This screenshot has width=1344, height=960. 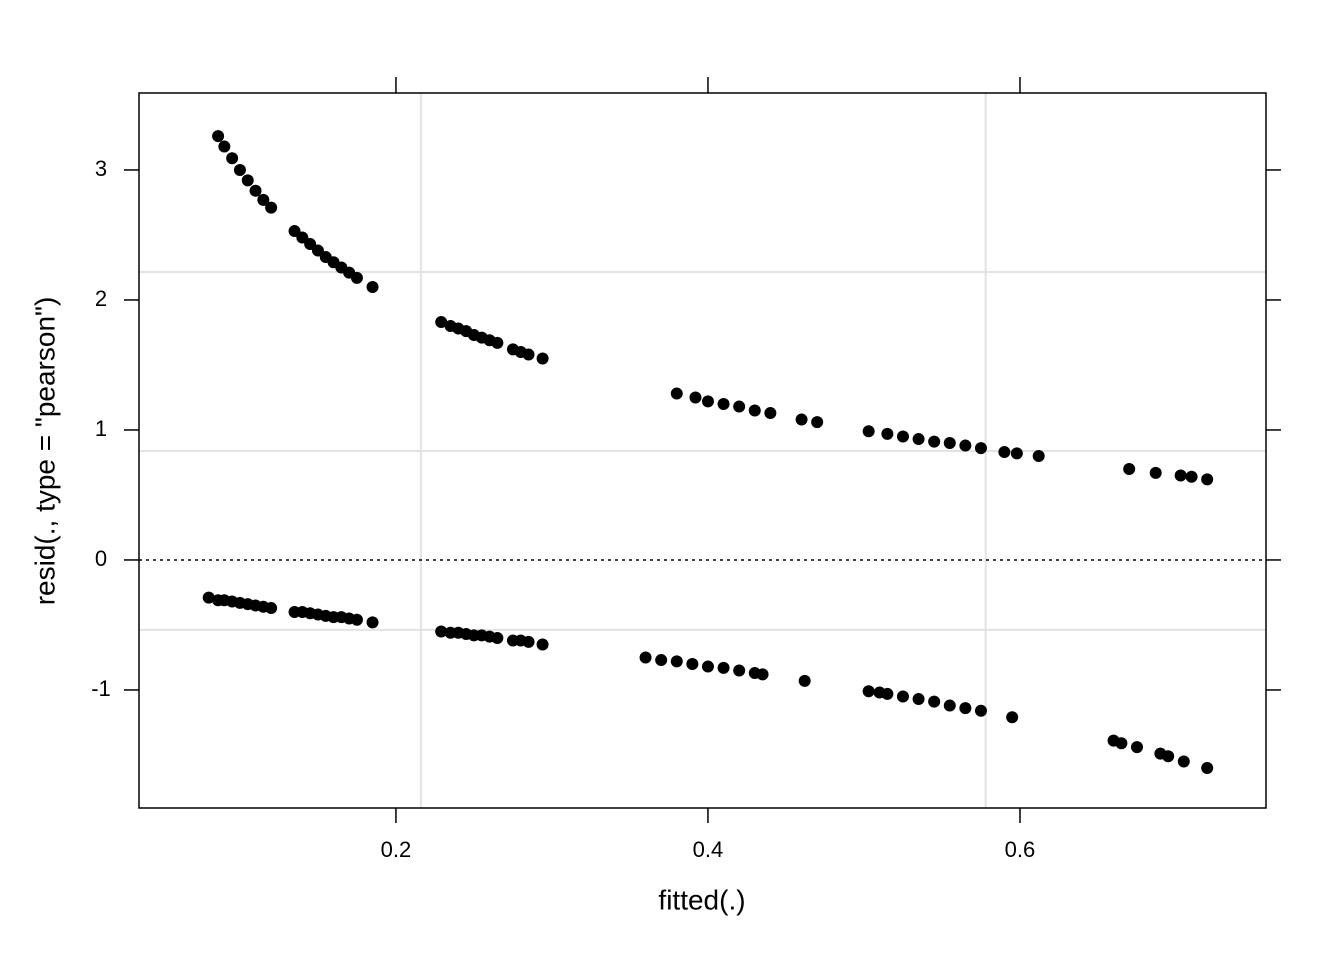 I want to click on y-tick-label: 3, so click(x=101, y=168).